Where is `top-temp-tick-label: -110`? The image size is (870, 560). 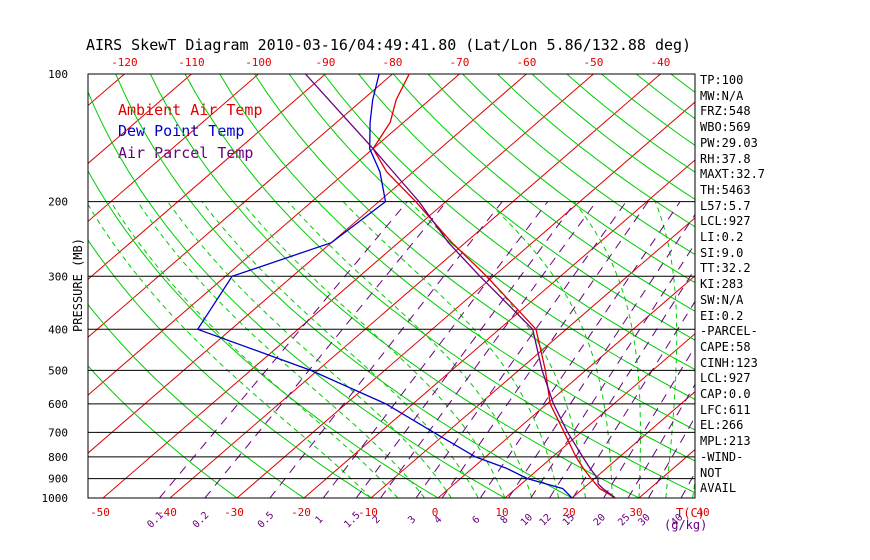 top-temp-tick-label: -110 is located at coordinates (191, 62).